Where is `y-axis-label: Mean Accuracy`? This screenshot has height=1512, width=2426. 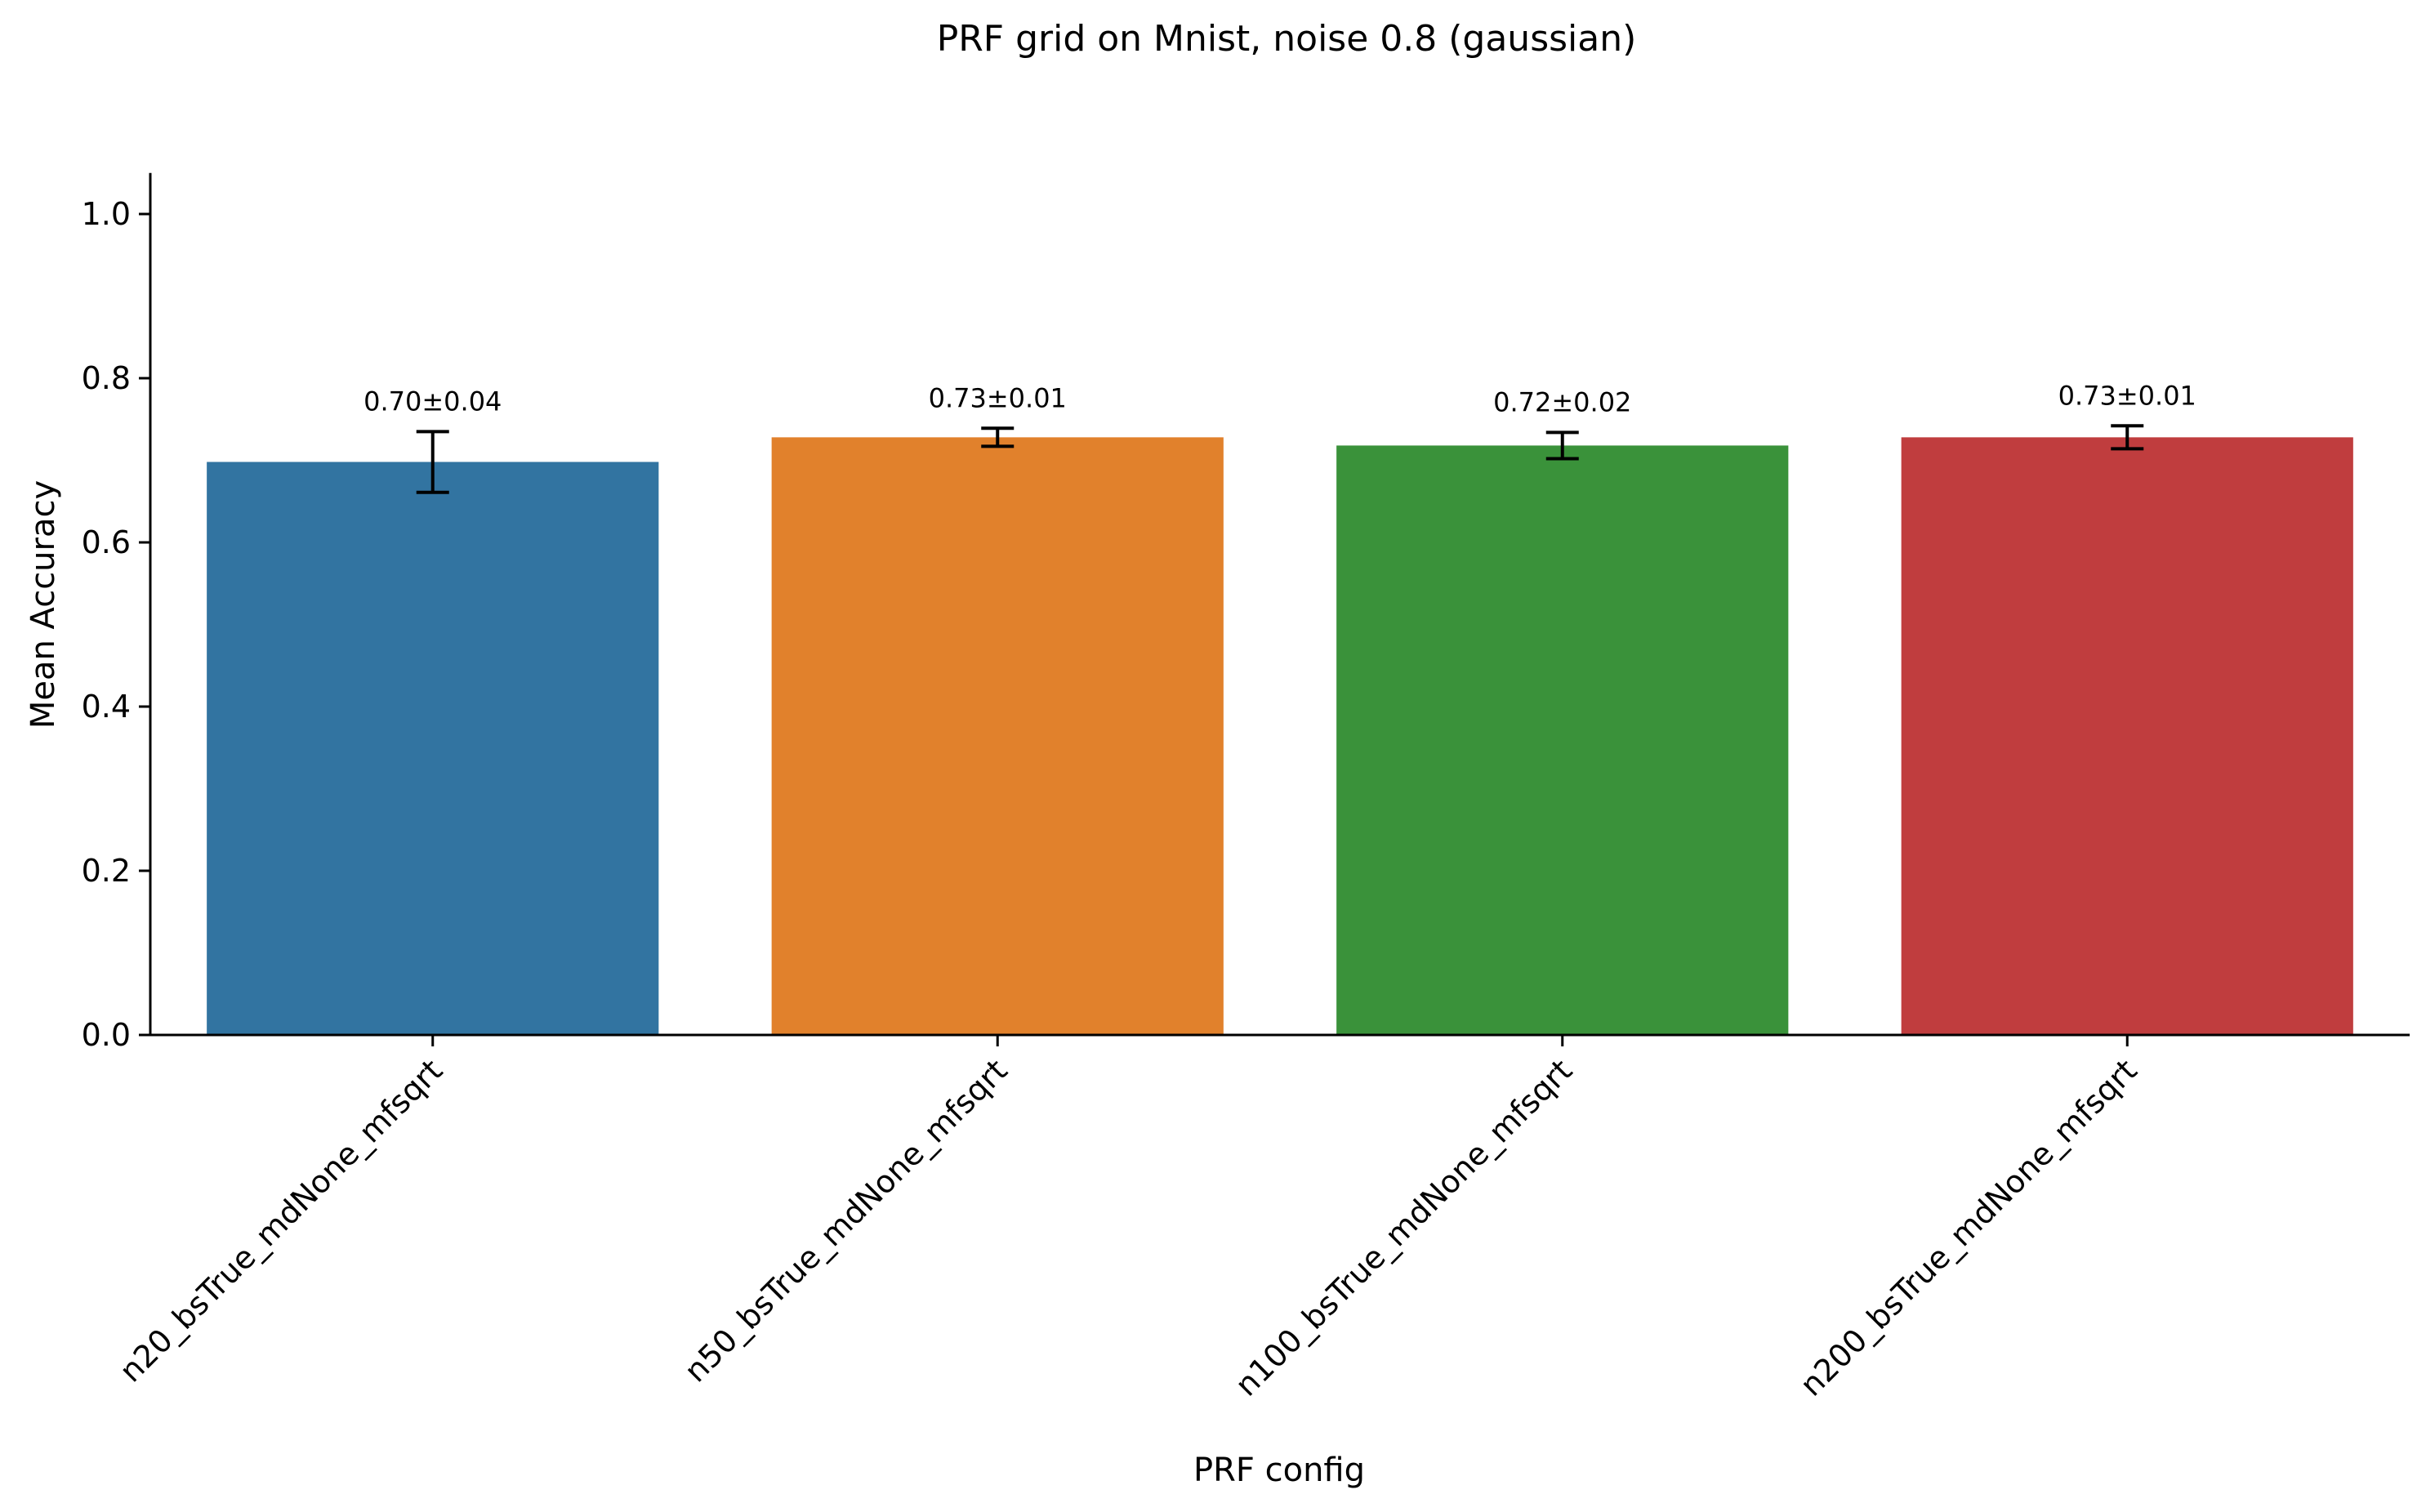
y-axis-label: Mean Accuracy is located at coordinates (43, 605).